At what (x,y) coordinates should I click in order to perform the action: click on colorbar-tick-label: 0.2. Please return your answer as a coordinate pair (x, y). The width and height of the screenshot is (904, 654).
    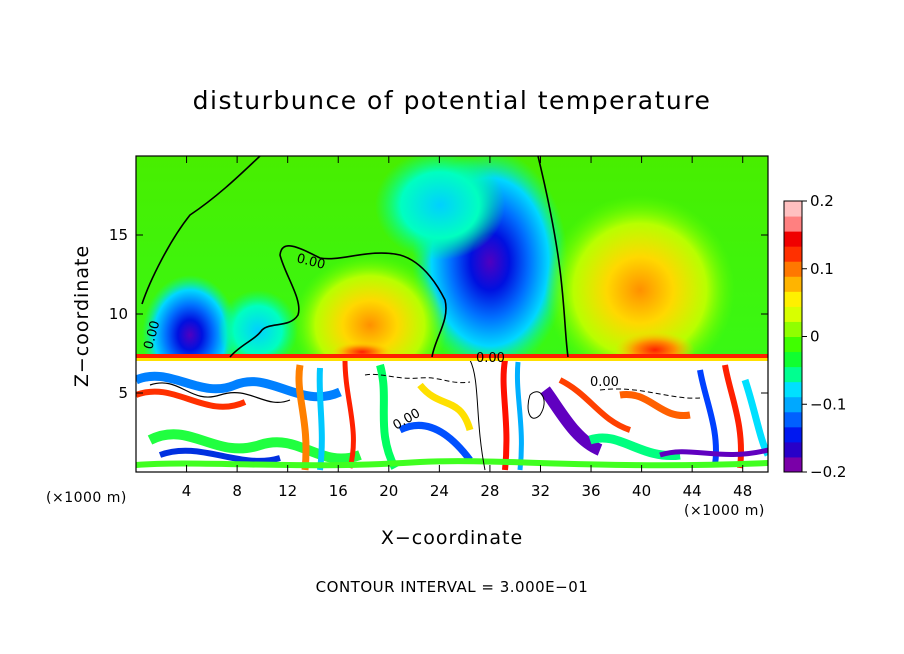
    Looking at the image, I should click on (822, 201).